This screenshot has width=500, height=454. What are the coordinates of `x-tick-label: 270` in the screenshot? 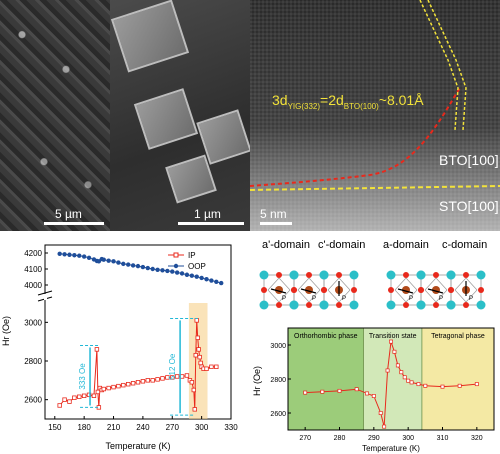 It's located at (305, 438).